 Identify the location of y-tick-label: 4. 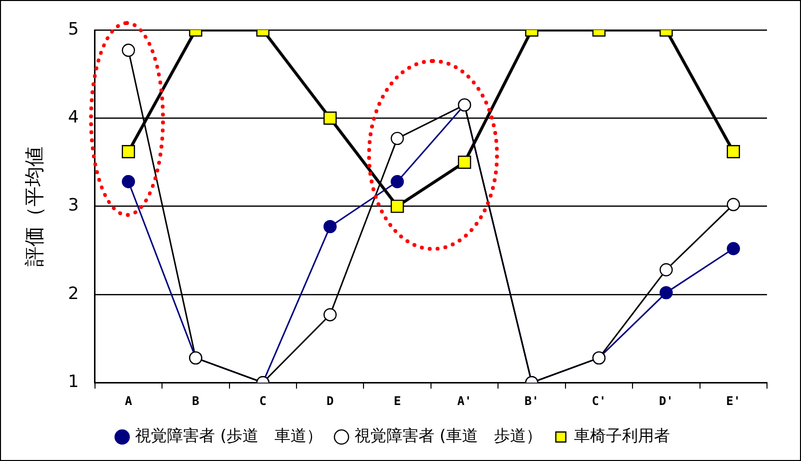
(73, 118).